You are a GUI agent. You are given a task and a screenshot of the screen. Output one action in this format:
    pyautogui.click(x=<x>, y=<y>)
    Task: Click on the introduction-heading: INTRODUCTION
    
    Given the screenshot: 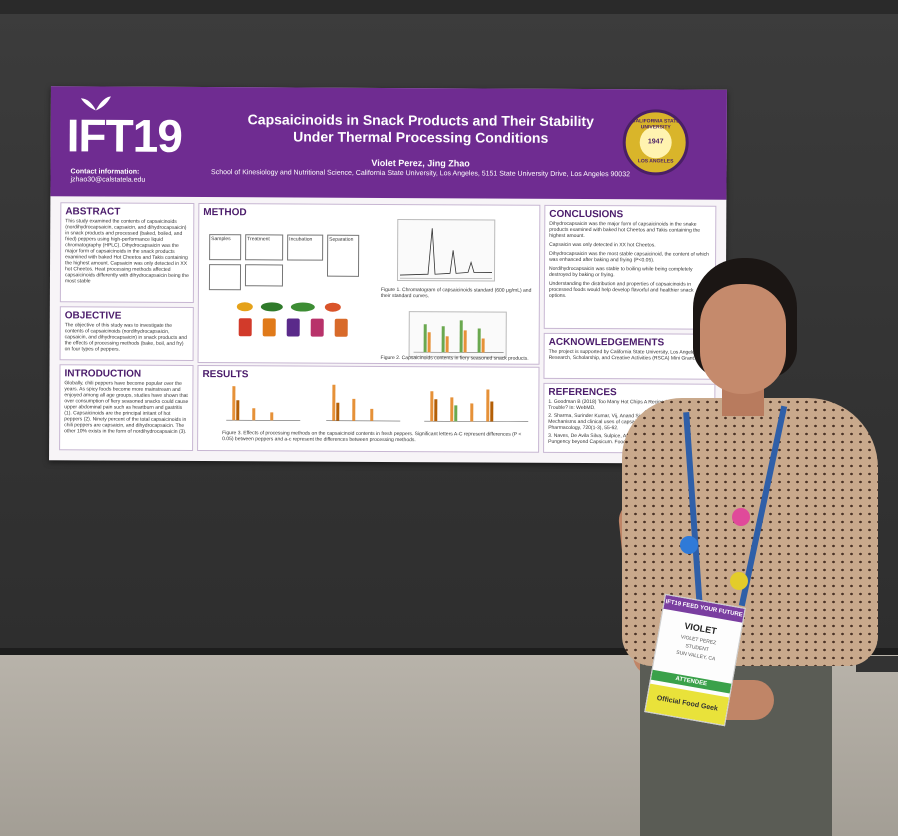 What is the action you would take?
    pyautogui.click(x=103, y=374)
    